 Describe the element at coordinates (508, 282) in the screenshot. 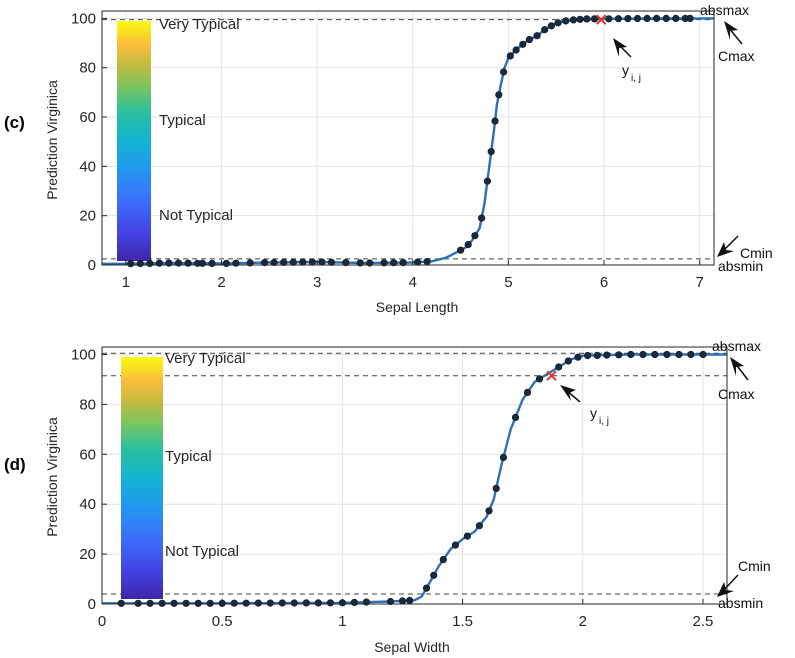

I see `x-tick-label: 5` at that location.